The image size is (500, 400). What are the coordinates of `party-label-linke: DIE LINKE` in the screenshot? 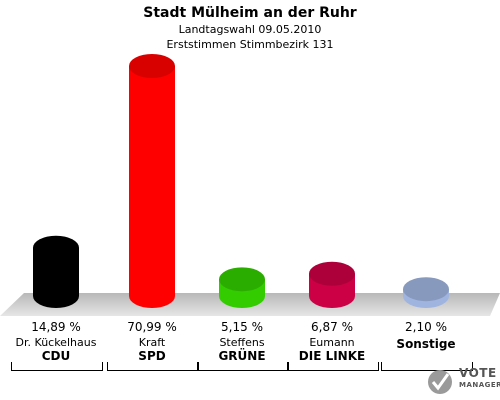 It's located at (332, 356).